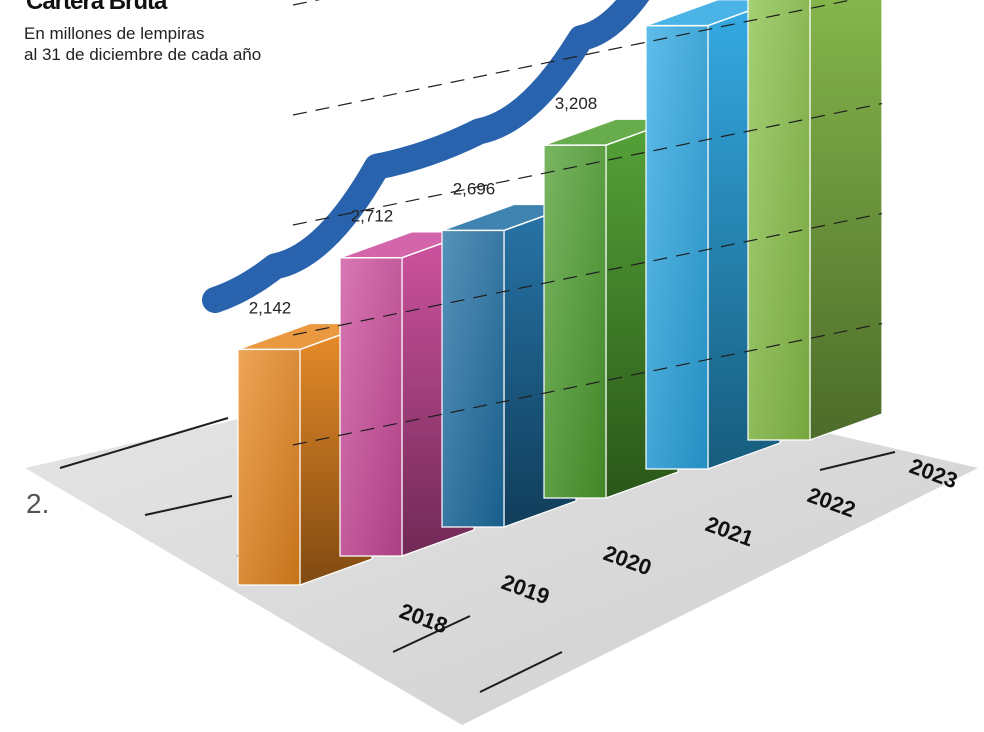 This screenshot has width=984, height=732. I want to click on value-label: 2,696, so click(474, 188).